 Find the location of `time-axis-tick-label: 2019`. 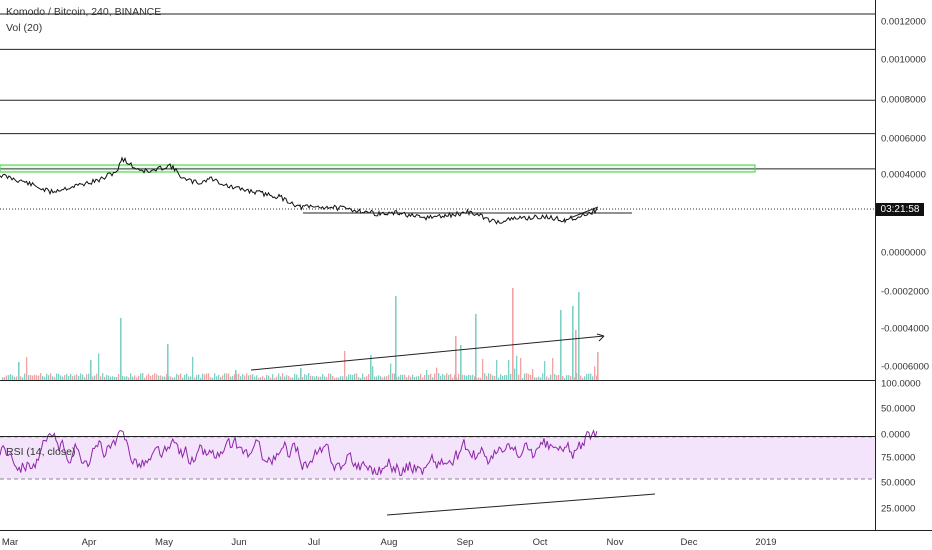

time-axis-tick-label: 2019 is located at coordinates (765, 542).